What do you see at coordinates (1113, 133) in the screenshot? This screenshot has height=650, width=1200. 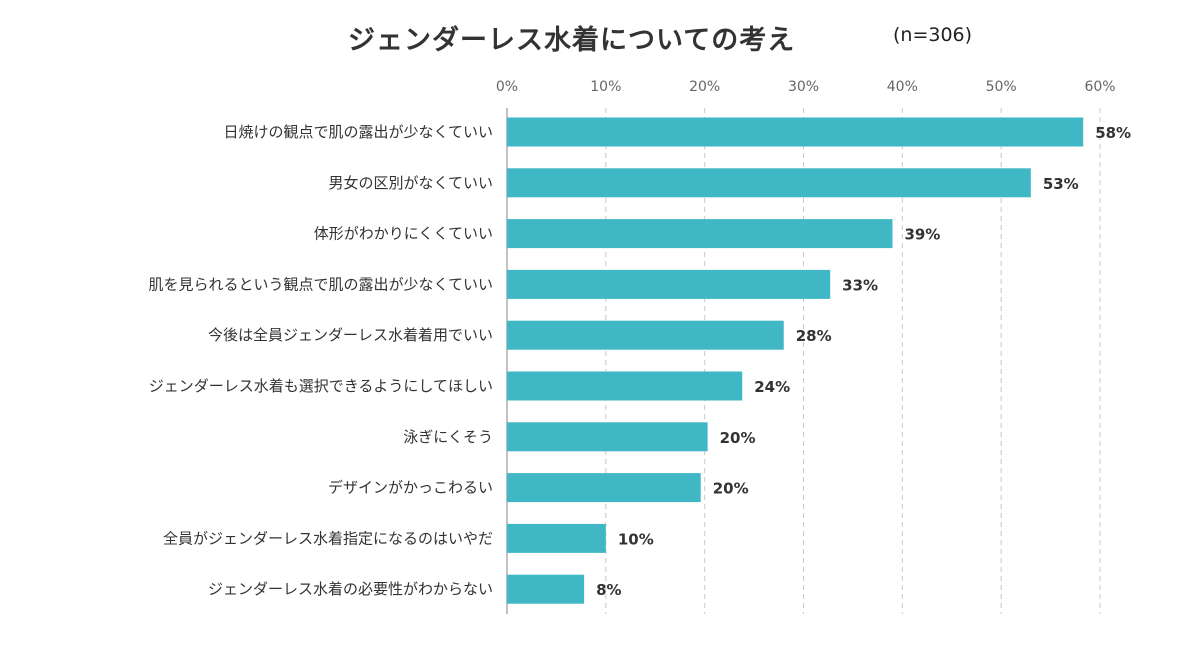 I see `data-label: 58%` at bounding box center [1113, 133].